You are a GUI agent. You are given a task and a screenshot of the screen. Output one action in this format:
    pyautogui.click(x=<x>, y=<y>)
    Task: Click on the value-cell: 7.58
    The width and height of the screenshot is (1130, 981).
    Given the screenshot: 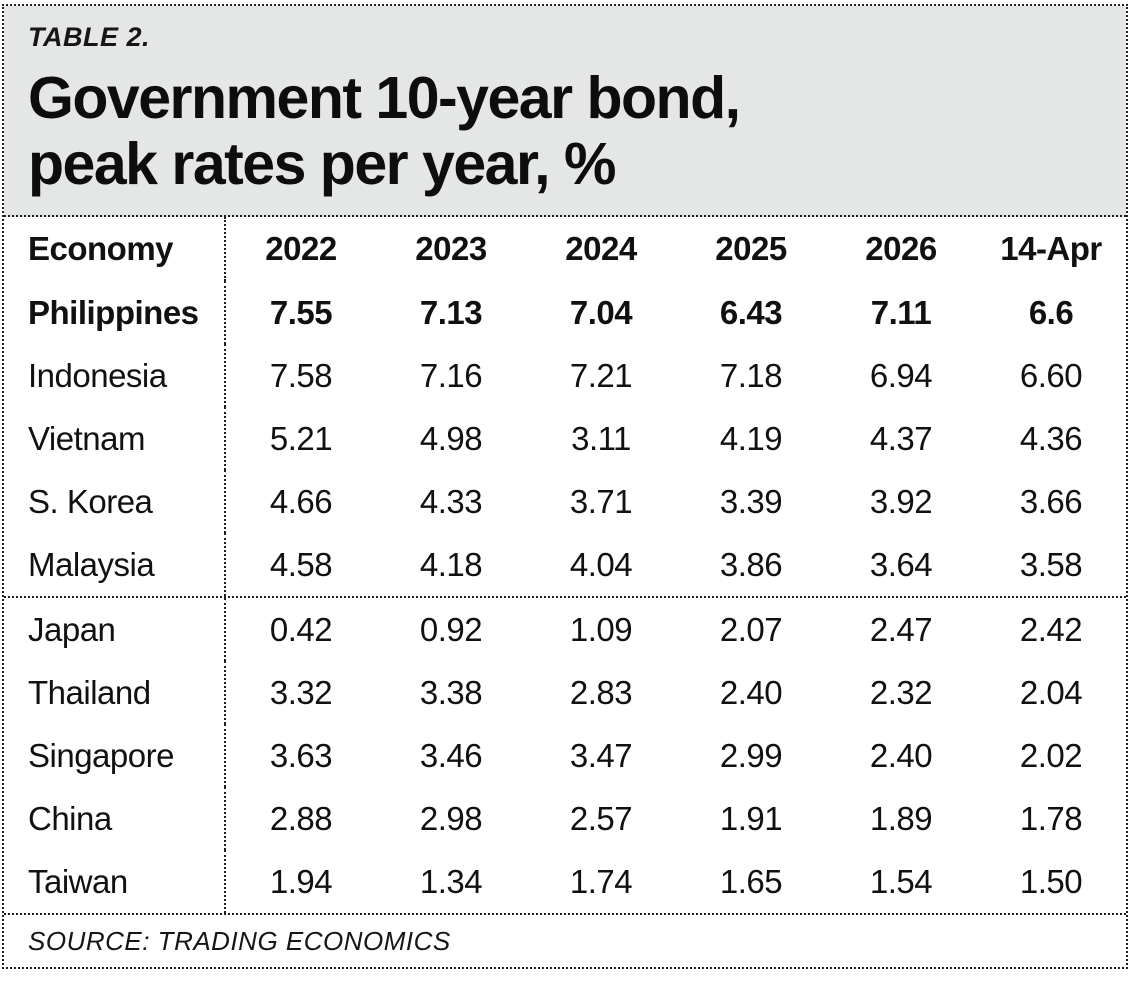 What is the action you would take?
    pyautogui.click(x=301, y=375)
    